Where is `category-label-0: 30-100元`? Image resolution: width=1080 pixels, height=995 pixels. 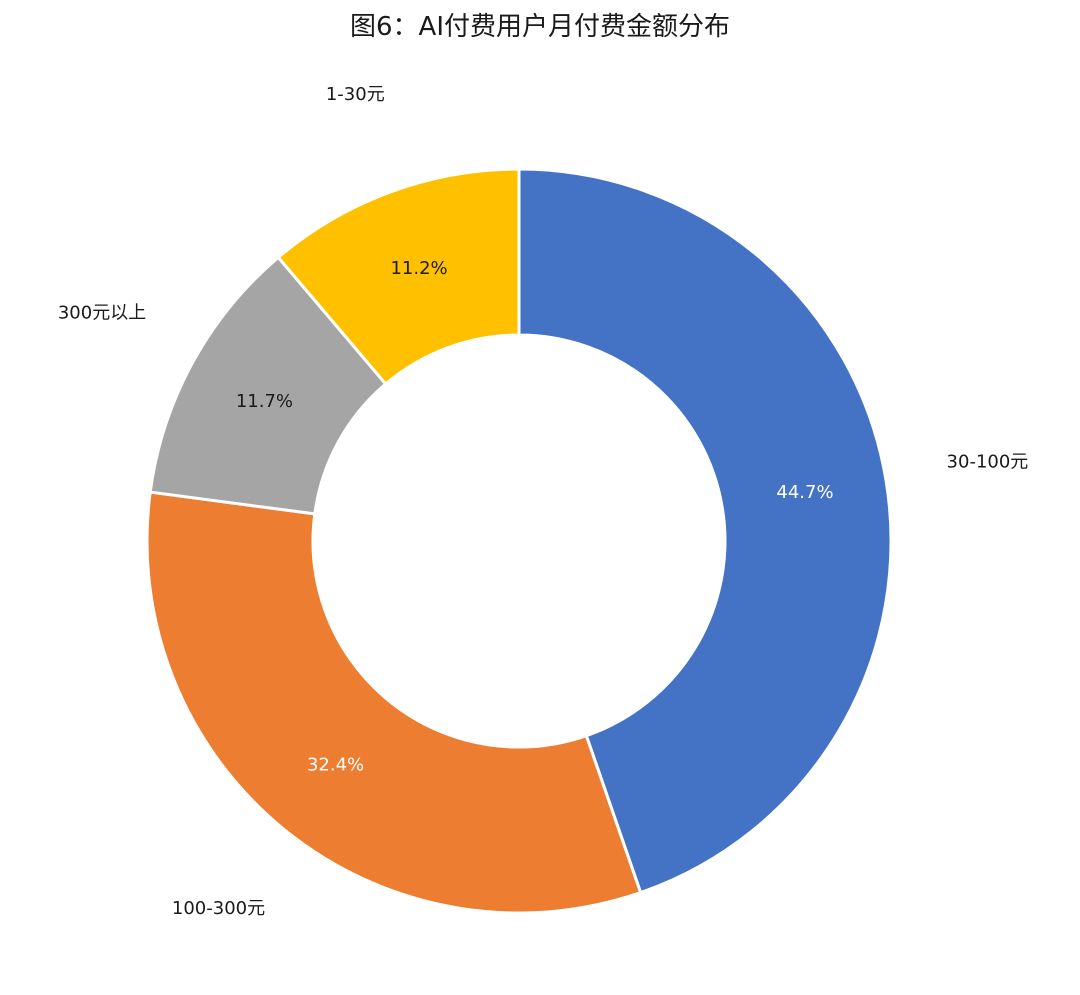 category-label-0: 30-100元 is located at coordinates (988, 461).